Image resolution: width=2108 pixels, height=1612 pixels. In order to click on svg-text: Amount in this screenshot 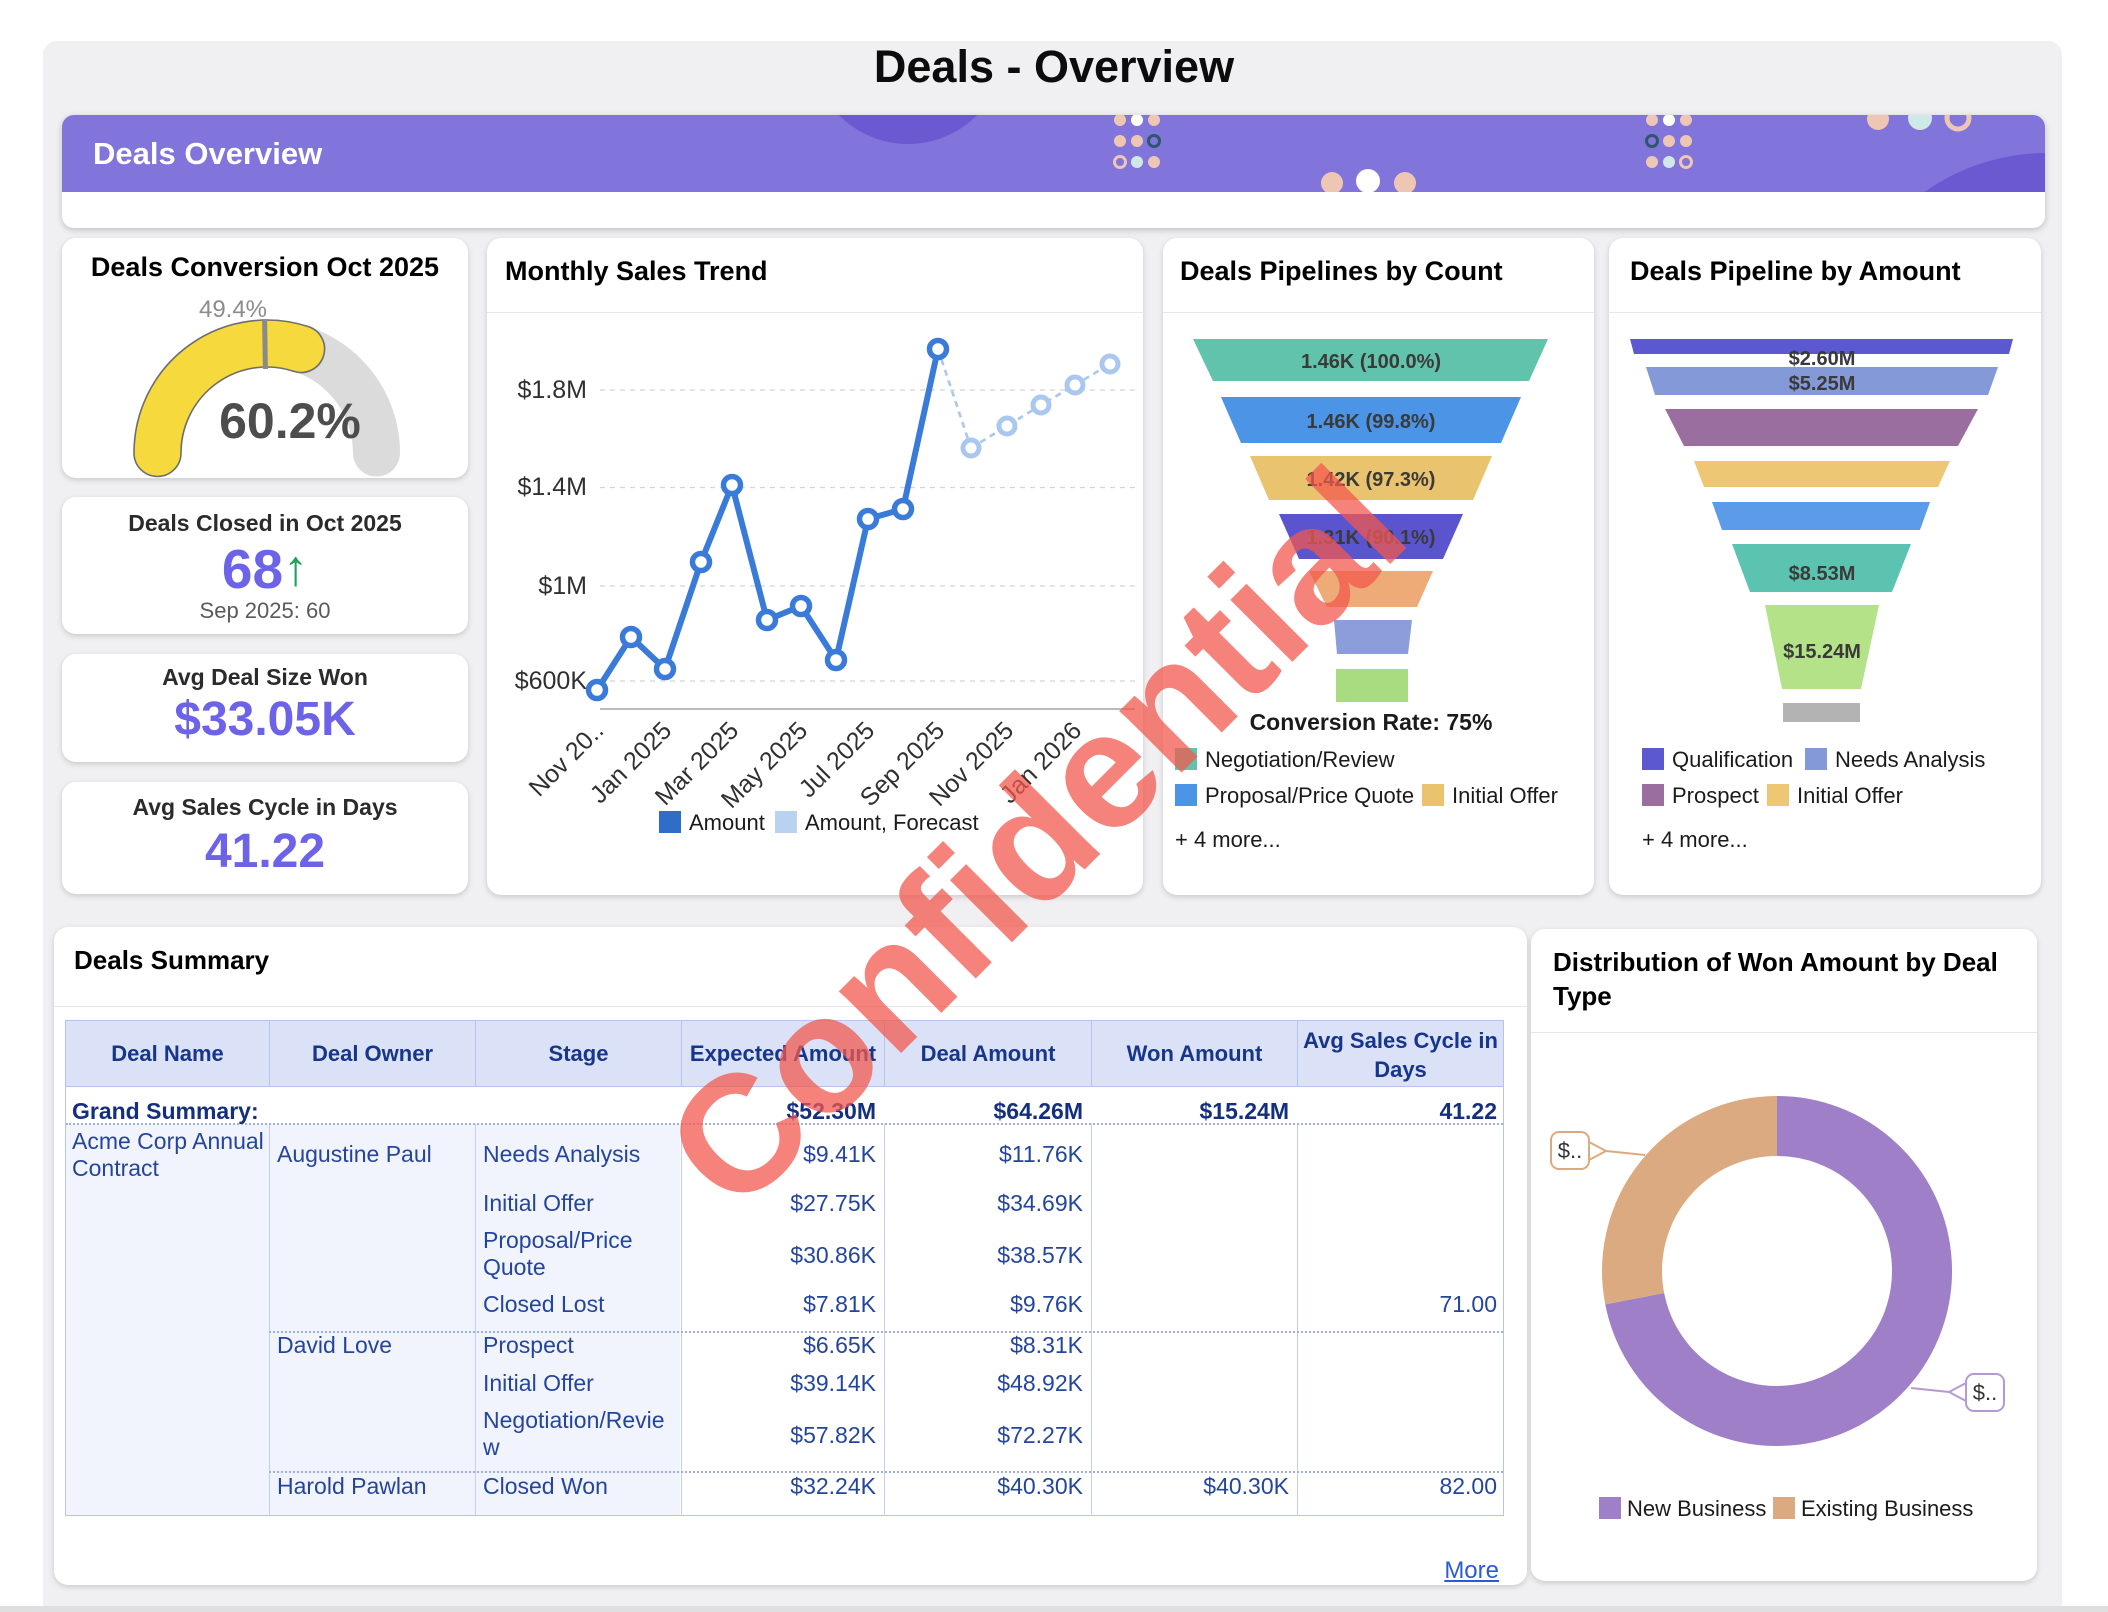, I will do `click(727, 822)`.